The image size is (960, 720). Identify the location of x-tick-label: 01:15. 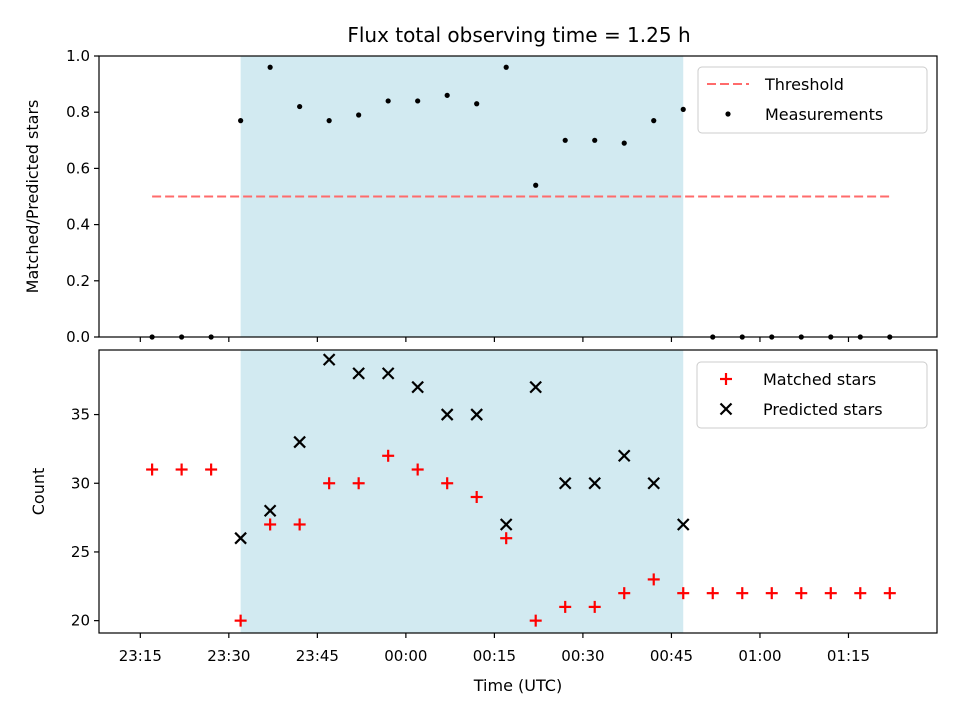
(848, 656).